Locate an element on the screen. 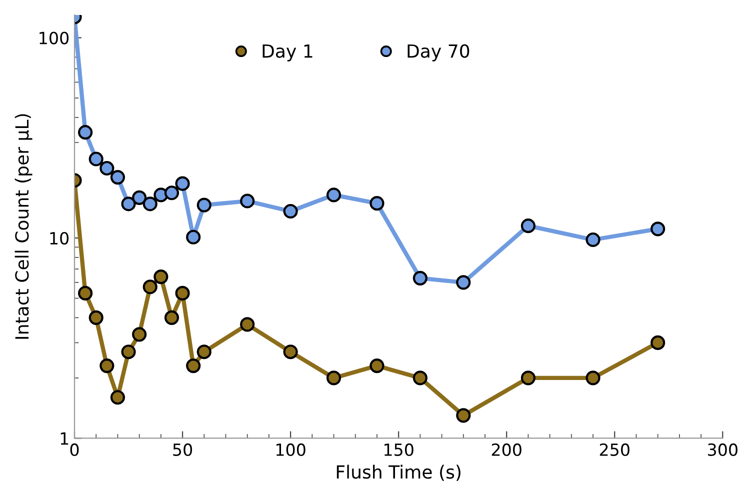 Image resolution: width=745 pixels, height=498 pixels. x-tick-label: 300 is located at coordinates (723, 449).